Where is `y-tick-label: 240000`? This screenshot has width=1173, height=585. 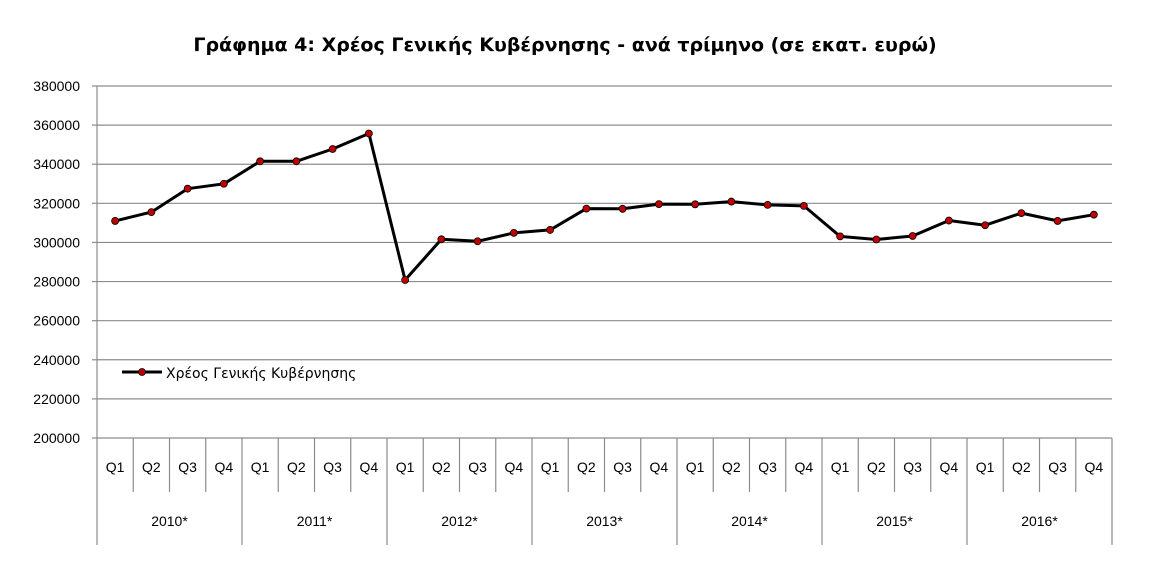
y-tick-label: 240000 is located at coordinates (56, 360).